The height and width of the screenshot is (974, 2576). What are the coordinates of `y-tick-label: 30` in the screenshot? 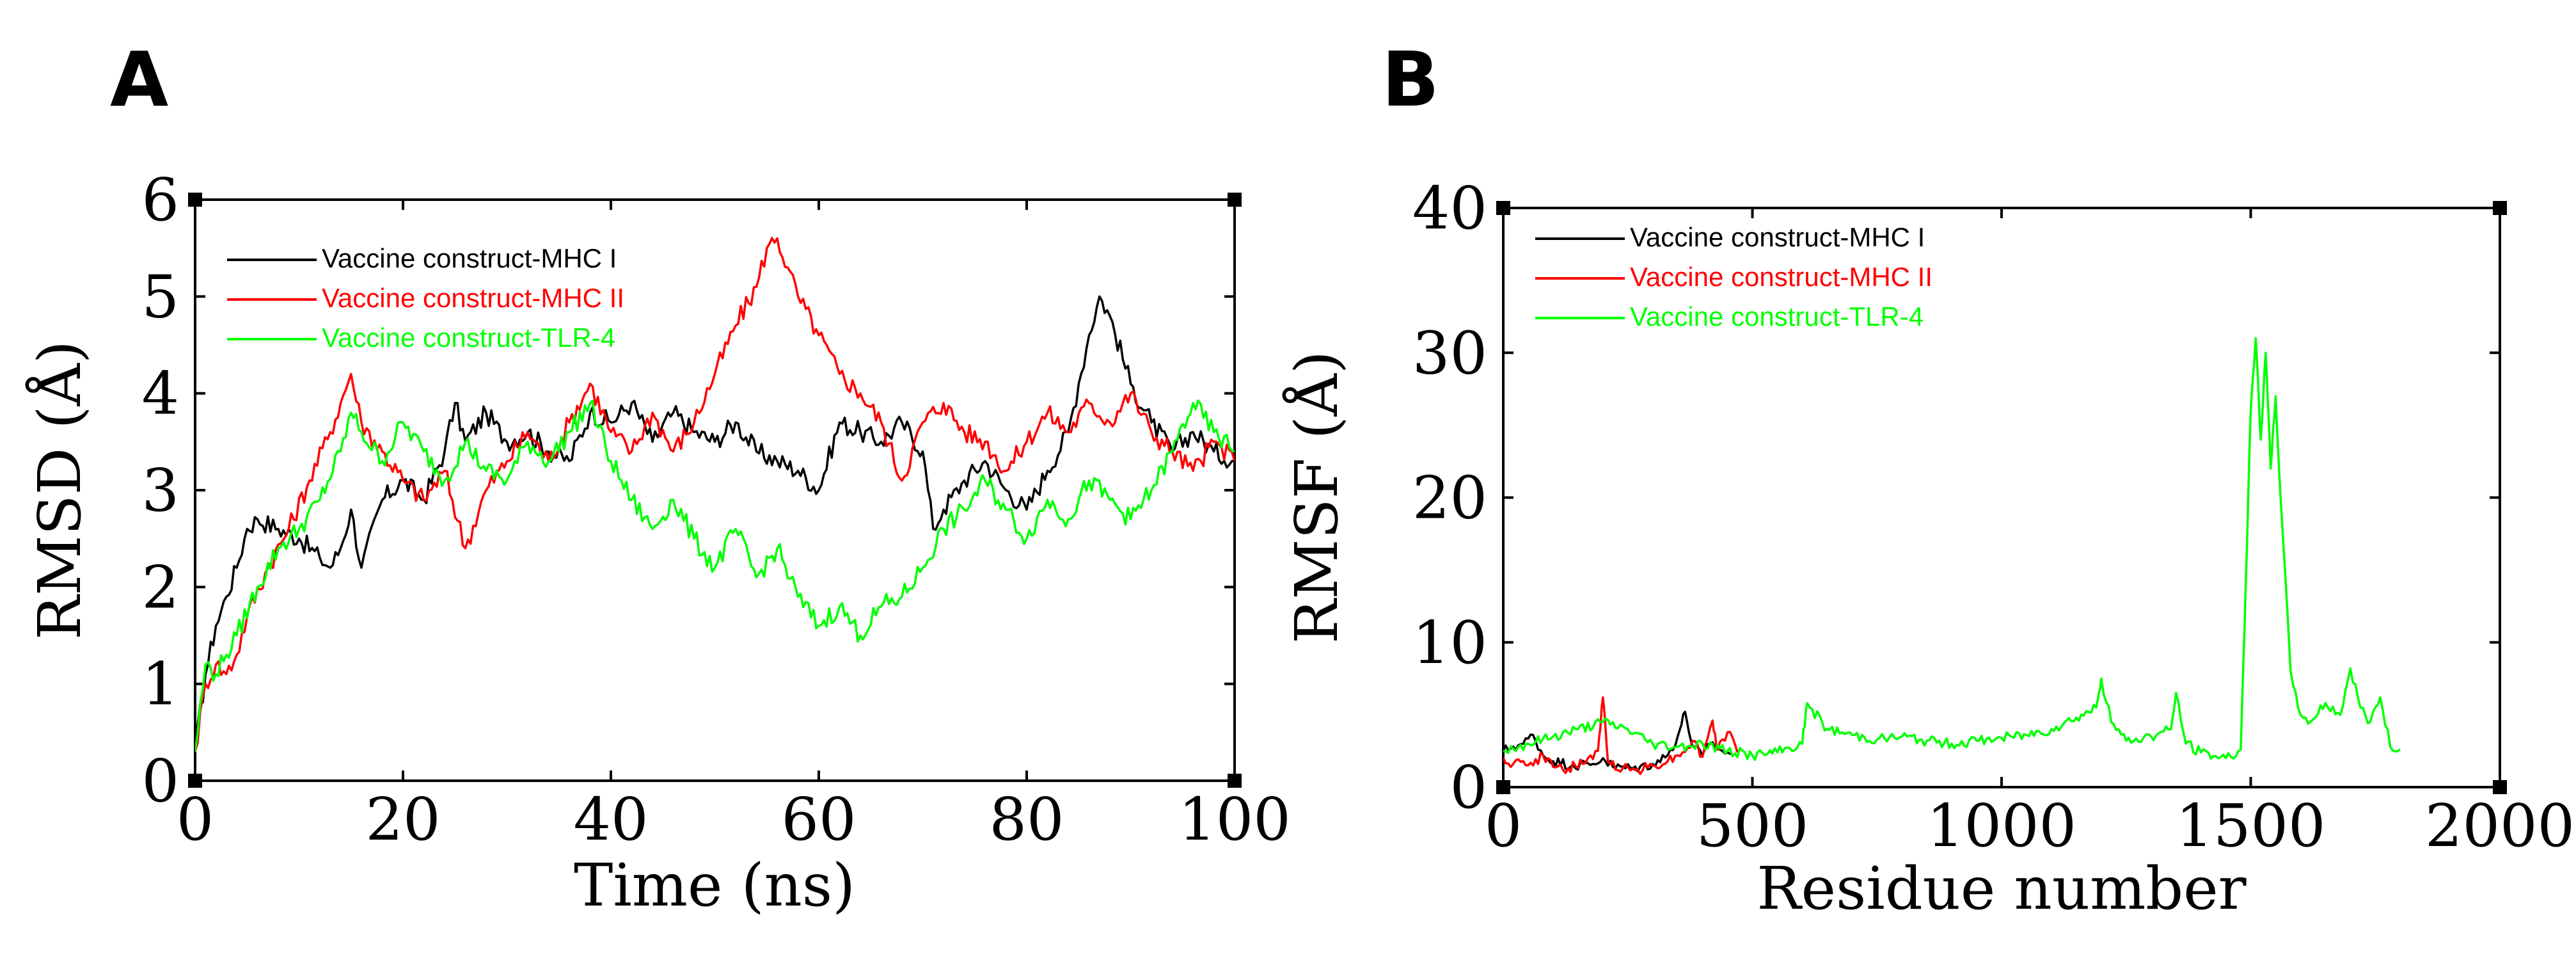 It's located at (1449, 353).